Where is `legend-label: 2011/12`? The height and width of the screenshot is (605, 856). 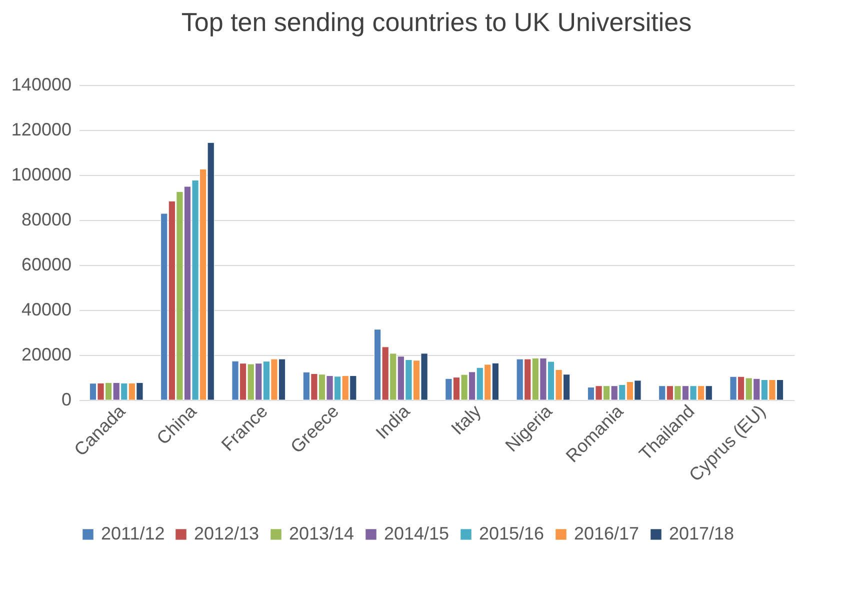 legend-label: 2011/12 is located at coordinates (133, 533).